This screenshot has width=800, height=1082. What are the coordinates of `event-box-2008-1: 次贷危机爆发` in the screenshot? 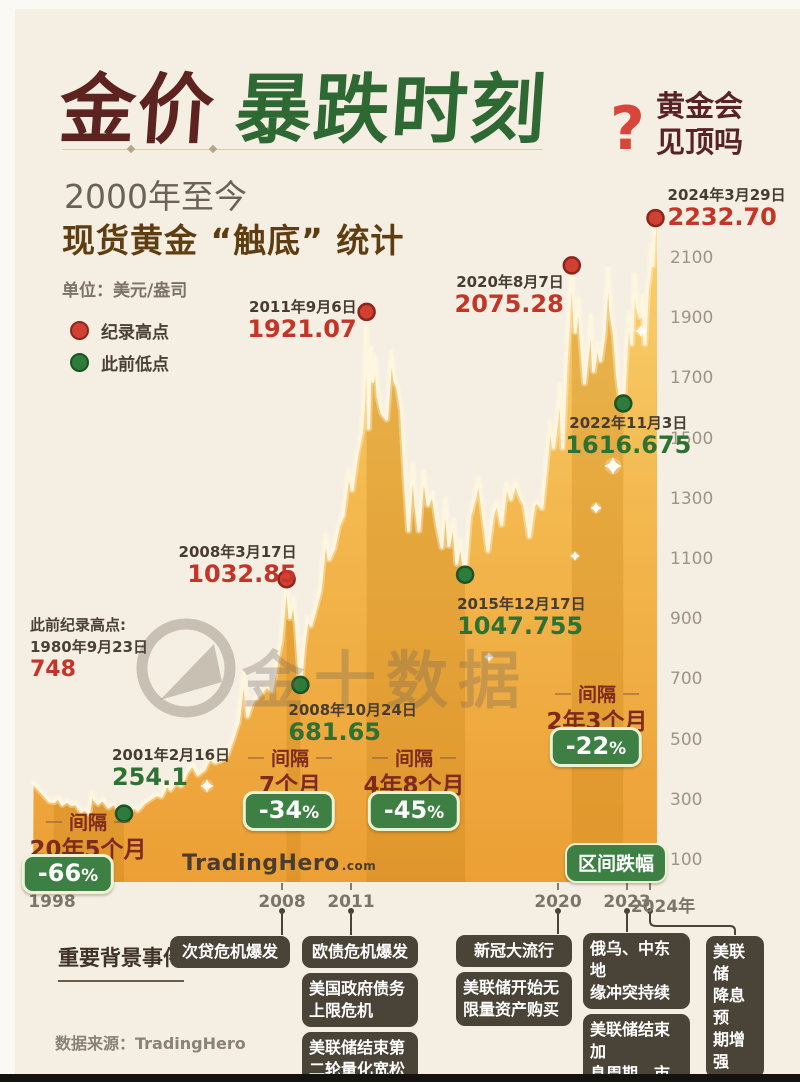 It's located at (230, 952).